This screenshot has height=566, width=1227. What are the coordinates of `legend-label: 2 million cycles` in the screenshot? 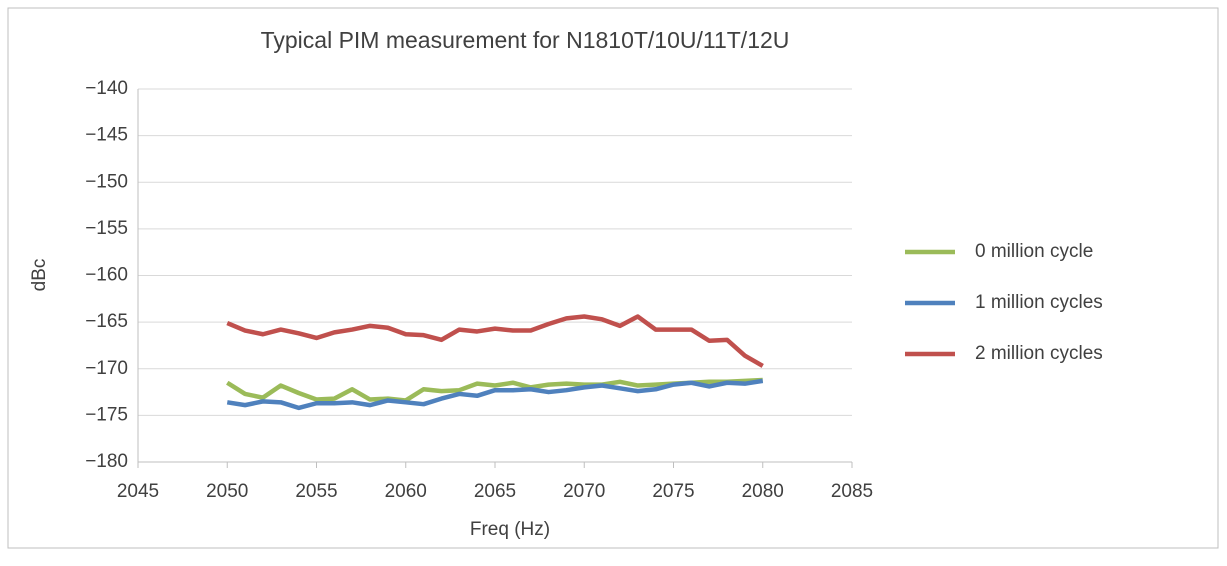 It's located at (1039, 353).